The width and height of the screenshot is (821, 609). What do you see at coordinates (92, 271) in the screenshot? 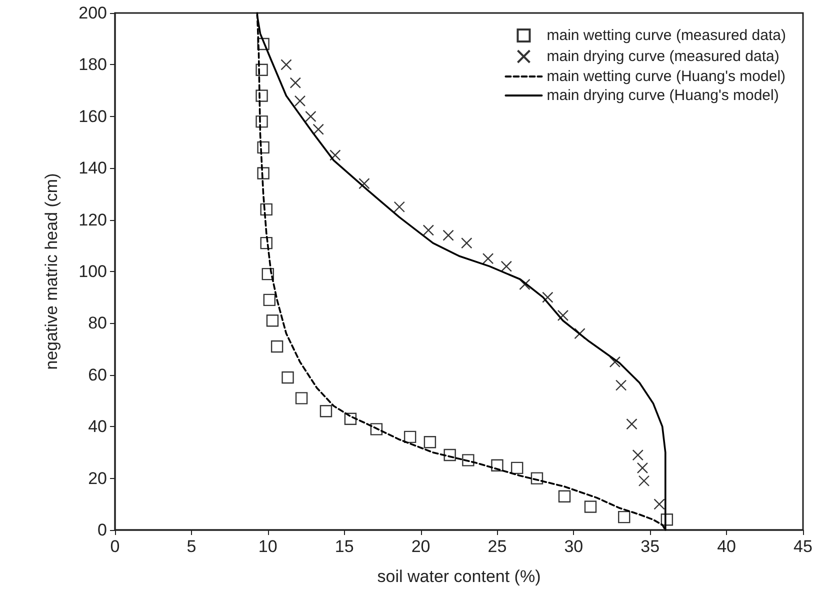
I see `y-tick-label: 100` at bounding box center [92, 271].